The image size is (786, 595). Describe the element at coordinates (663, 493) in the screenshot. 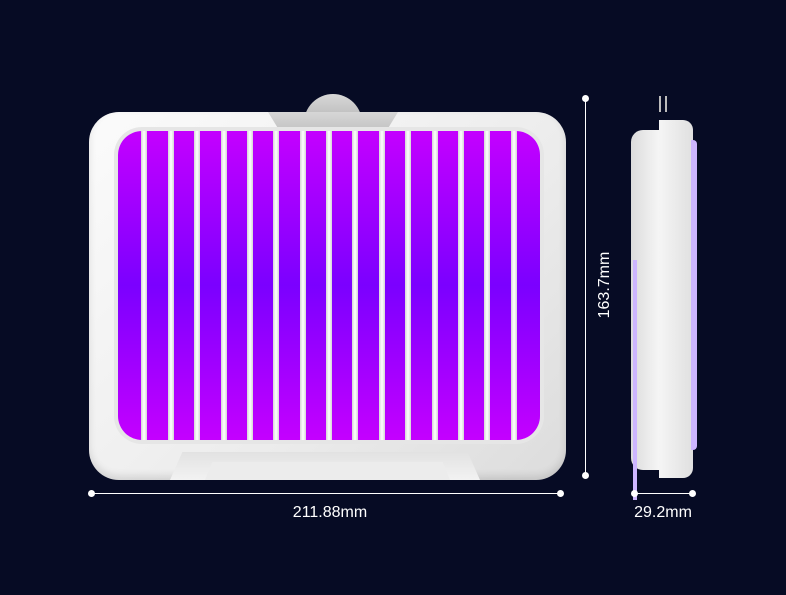

I see `depth-dimension-line` at that location.